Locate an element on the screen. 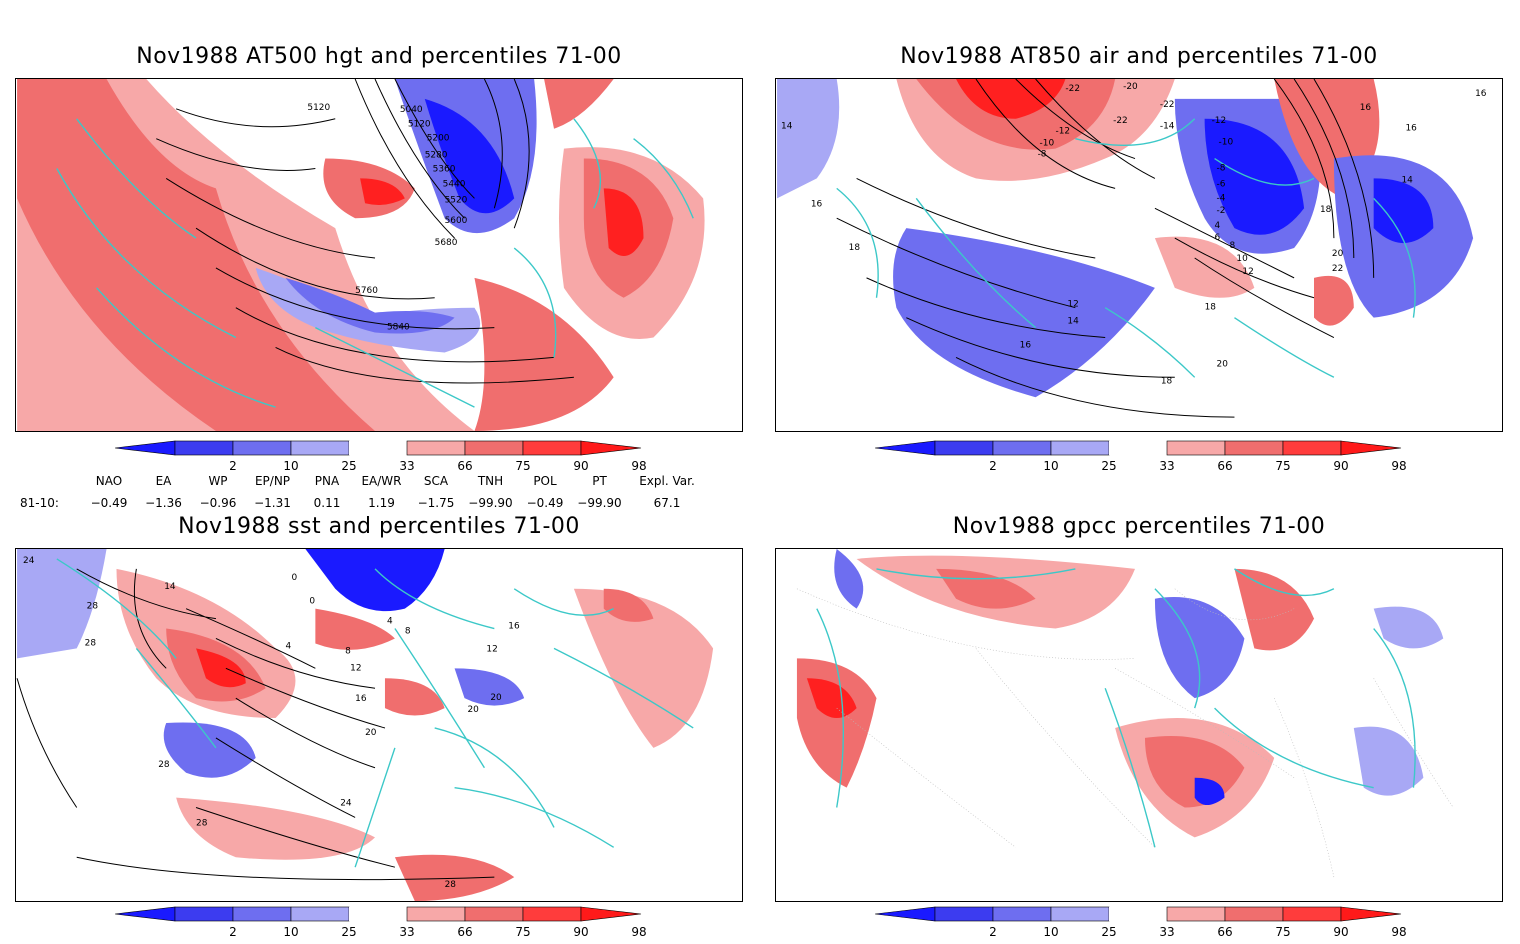 This screenshot has width=1520, height=944. height-contours is located at coordinates (365, 246).